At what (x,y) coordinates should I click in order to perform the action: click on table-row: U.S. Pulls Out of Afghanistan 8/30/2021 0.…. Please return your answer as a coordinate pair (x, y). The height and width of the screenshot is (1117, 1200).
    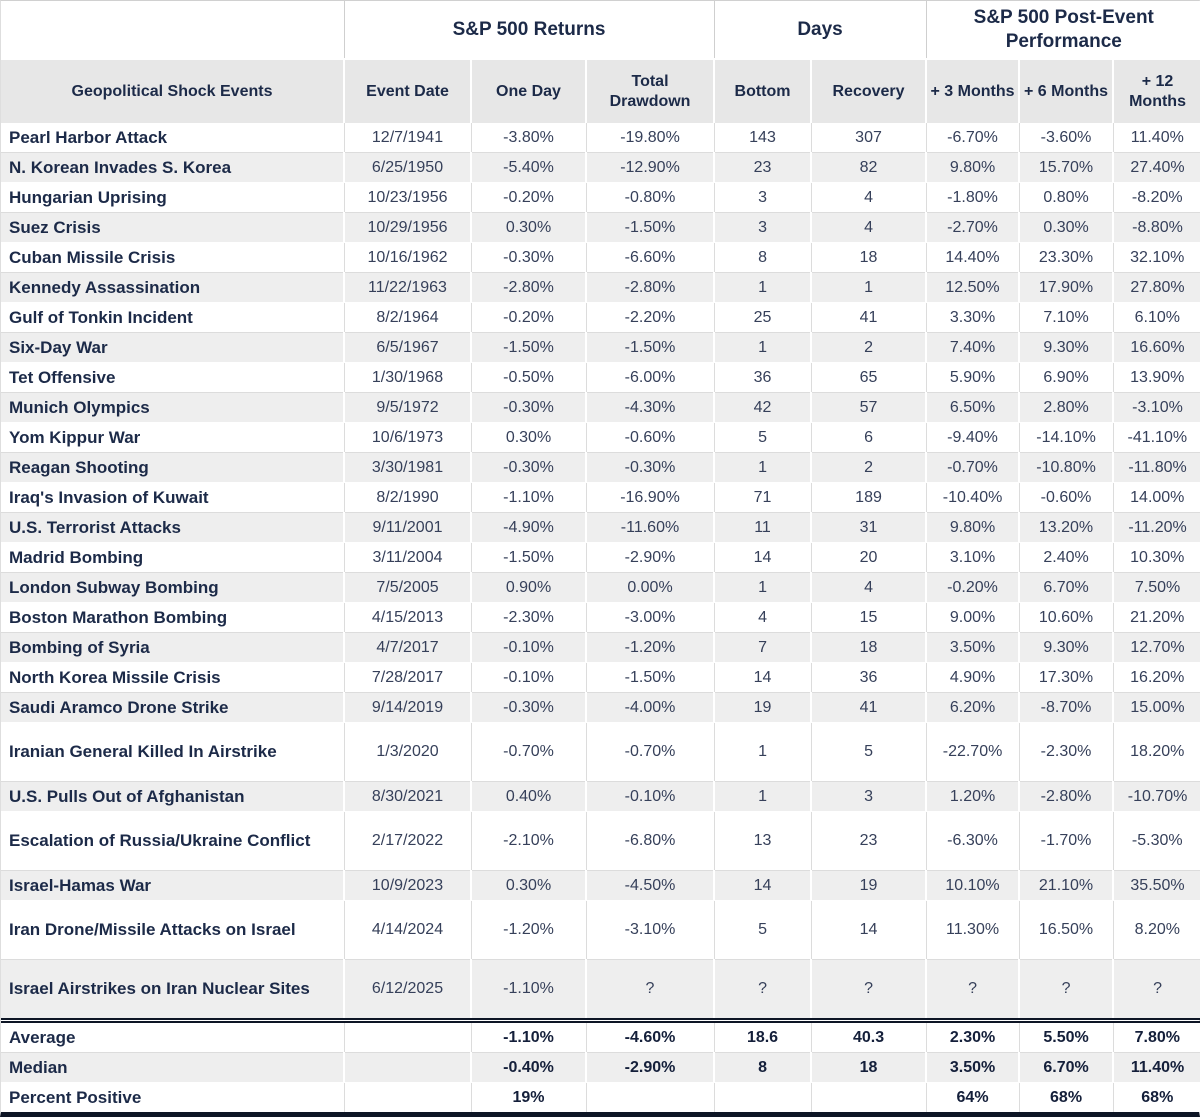
    Looking at the image, I should click on (600, 796).